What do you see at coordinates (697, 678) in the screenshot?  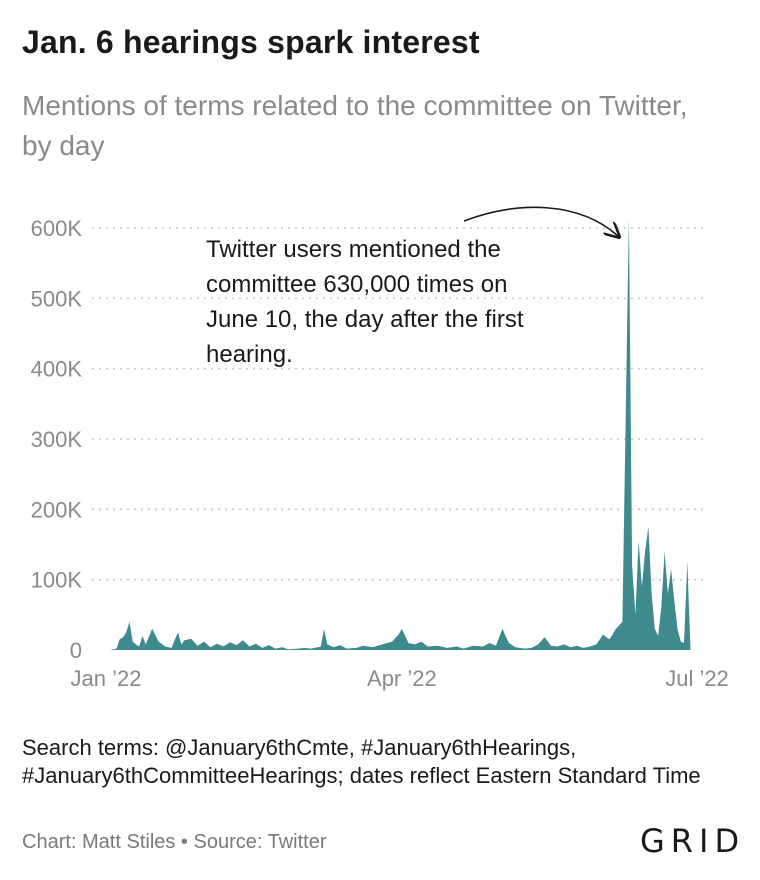 I see `x-tick-label: Jul ’22` at bounding box center [697, 678].